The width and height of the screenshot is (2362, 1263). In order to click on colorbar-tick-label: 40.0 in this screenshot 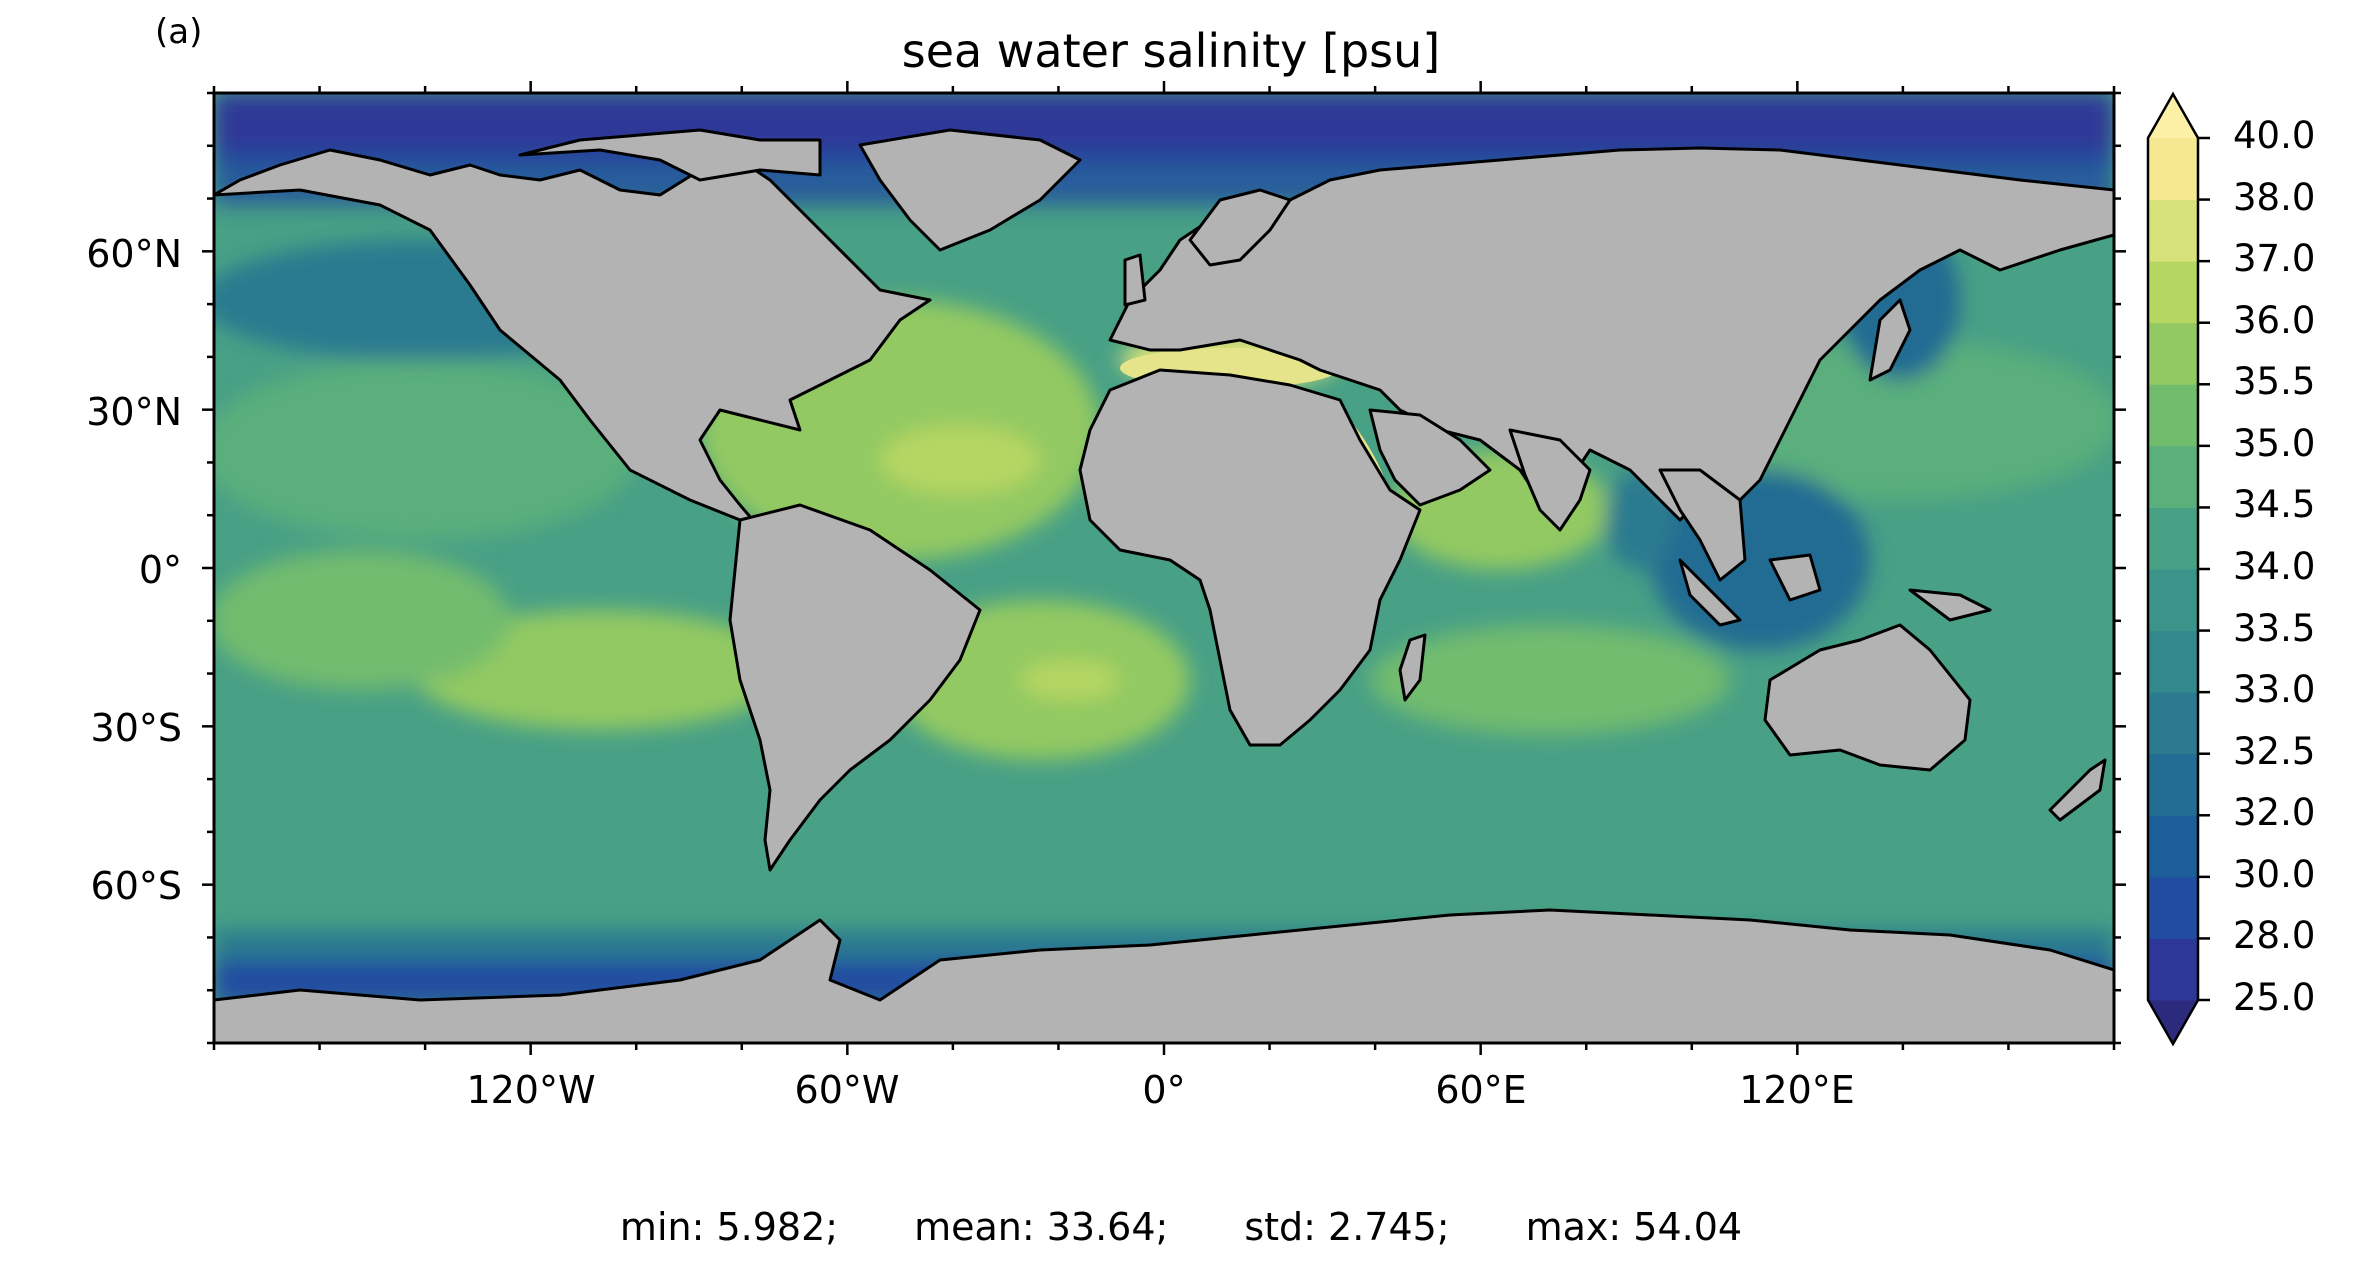, I will do `click(2274, 135)`.